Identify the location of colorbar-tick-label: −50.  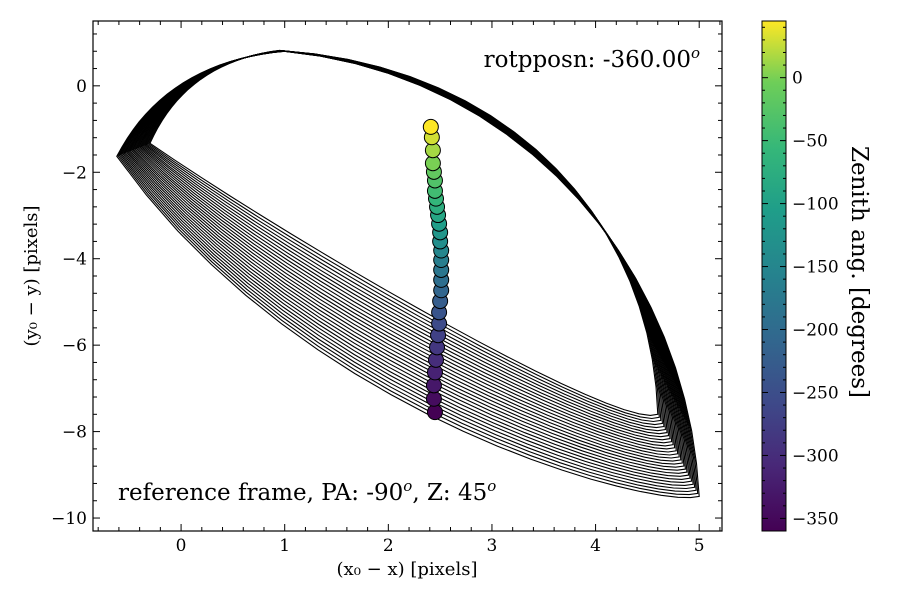
(810, 142).